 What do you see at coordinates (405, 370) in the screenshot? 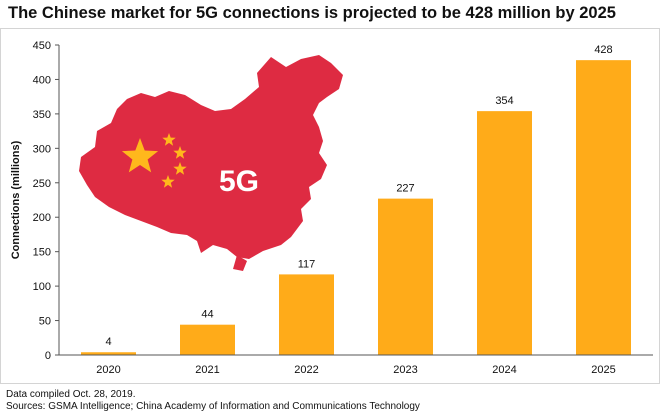
I see `x-tick-label: 2023` at bounding box center [405, 370].